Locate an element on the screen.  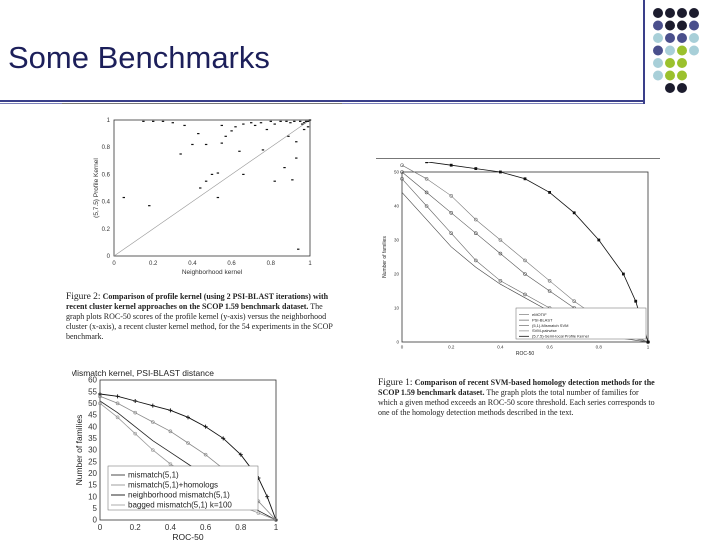
y-axis-label: Number of families is located at coordinates (79, 450).